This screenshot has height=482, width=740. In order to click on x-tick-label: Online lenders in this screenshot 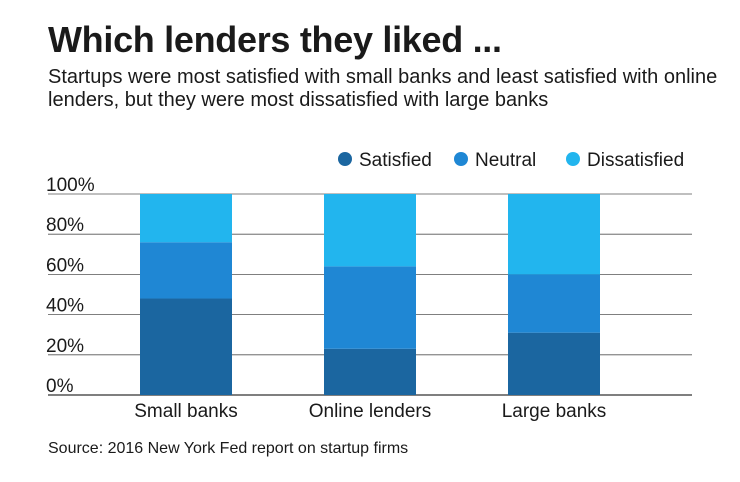, I will do `click(370, 411)`.